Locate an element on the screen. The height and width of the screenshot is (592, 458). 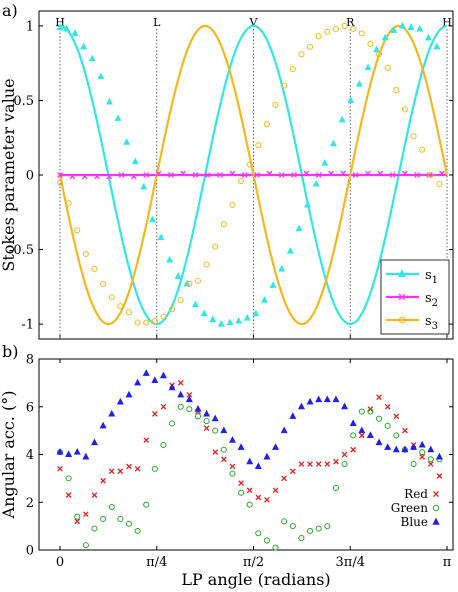
legend-marker is located at coordinates (436, 494).